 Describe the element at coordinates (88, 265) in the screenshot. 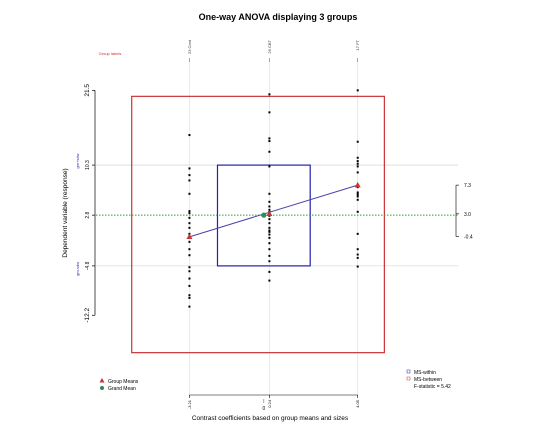

I see `y-tick-label: -4.8` at that location.